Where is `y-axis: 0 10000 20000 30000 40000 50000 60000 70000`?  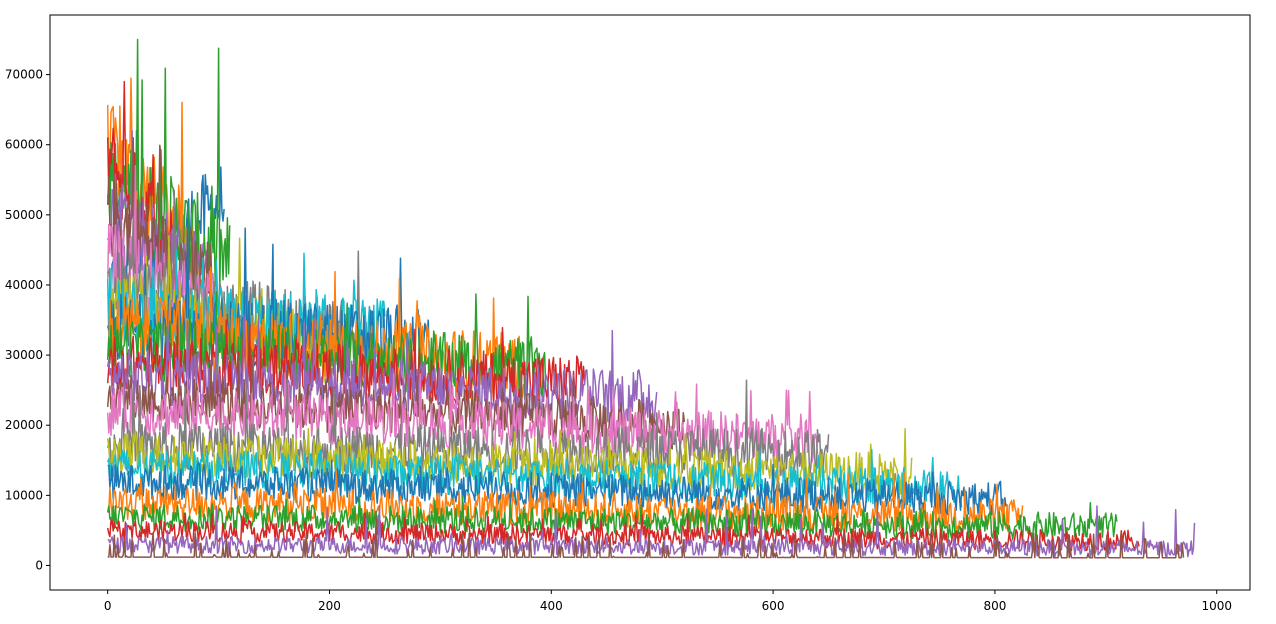
y-axis: 0 10000 20000 30000 40000 50000 60000 70000 is located at coordinates (27, 320).